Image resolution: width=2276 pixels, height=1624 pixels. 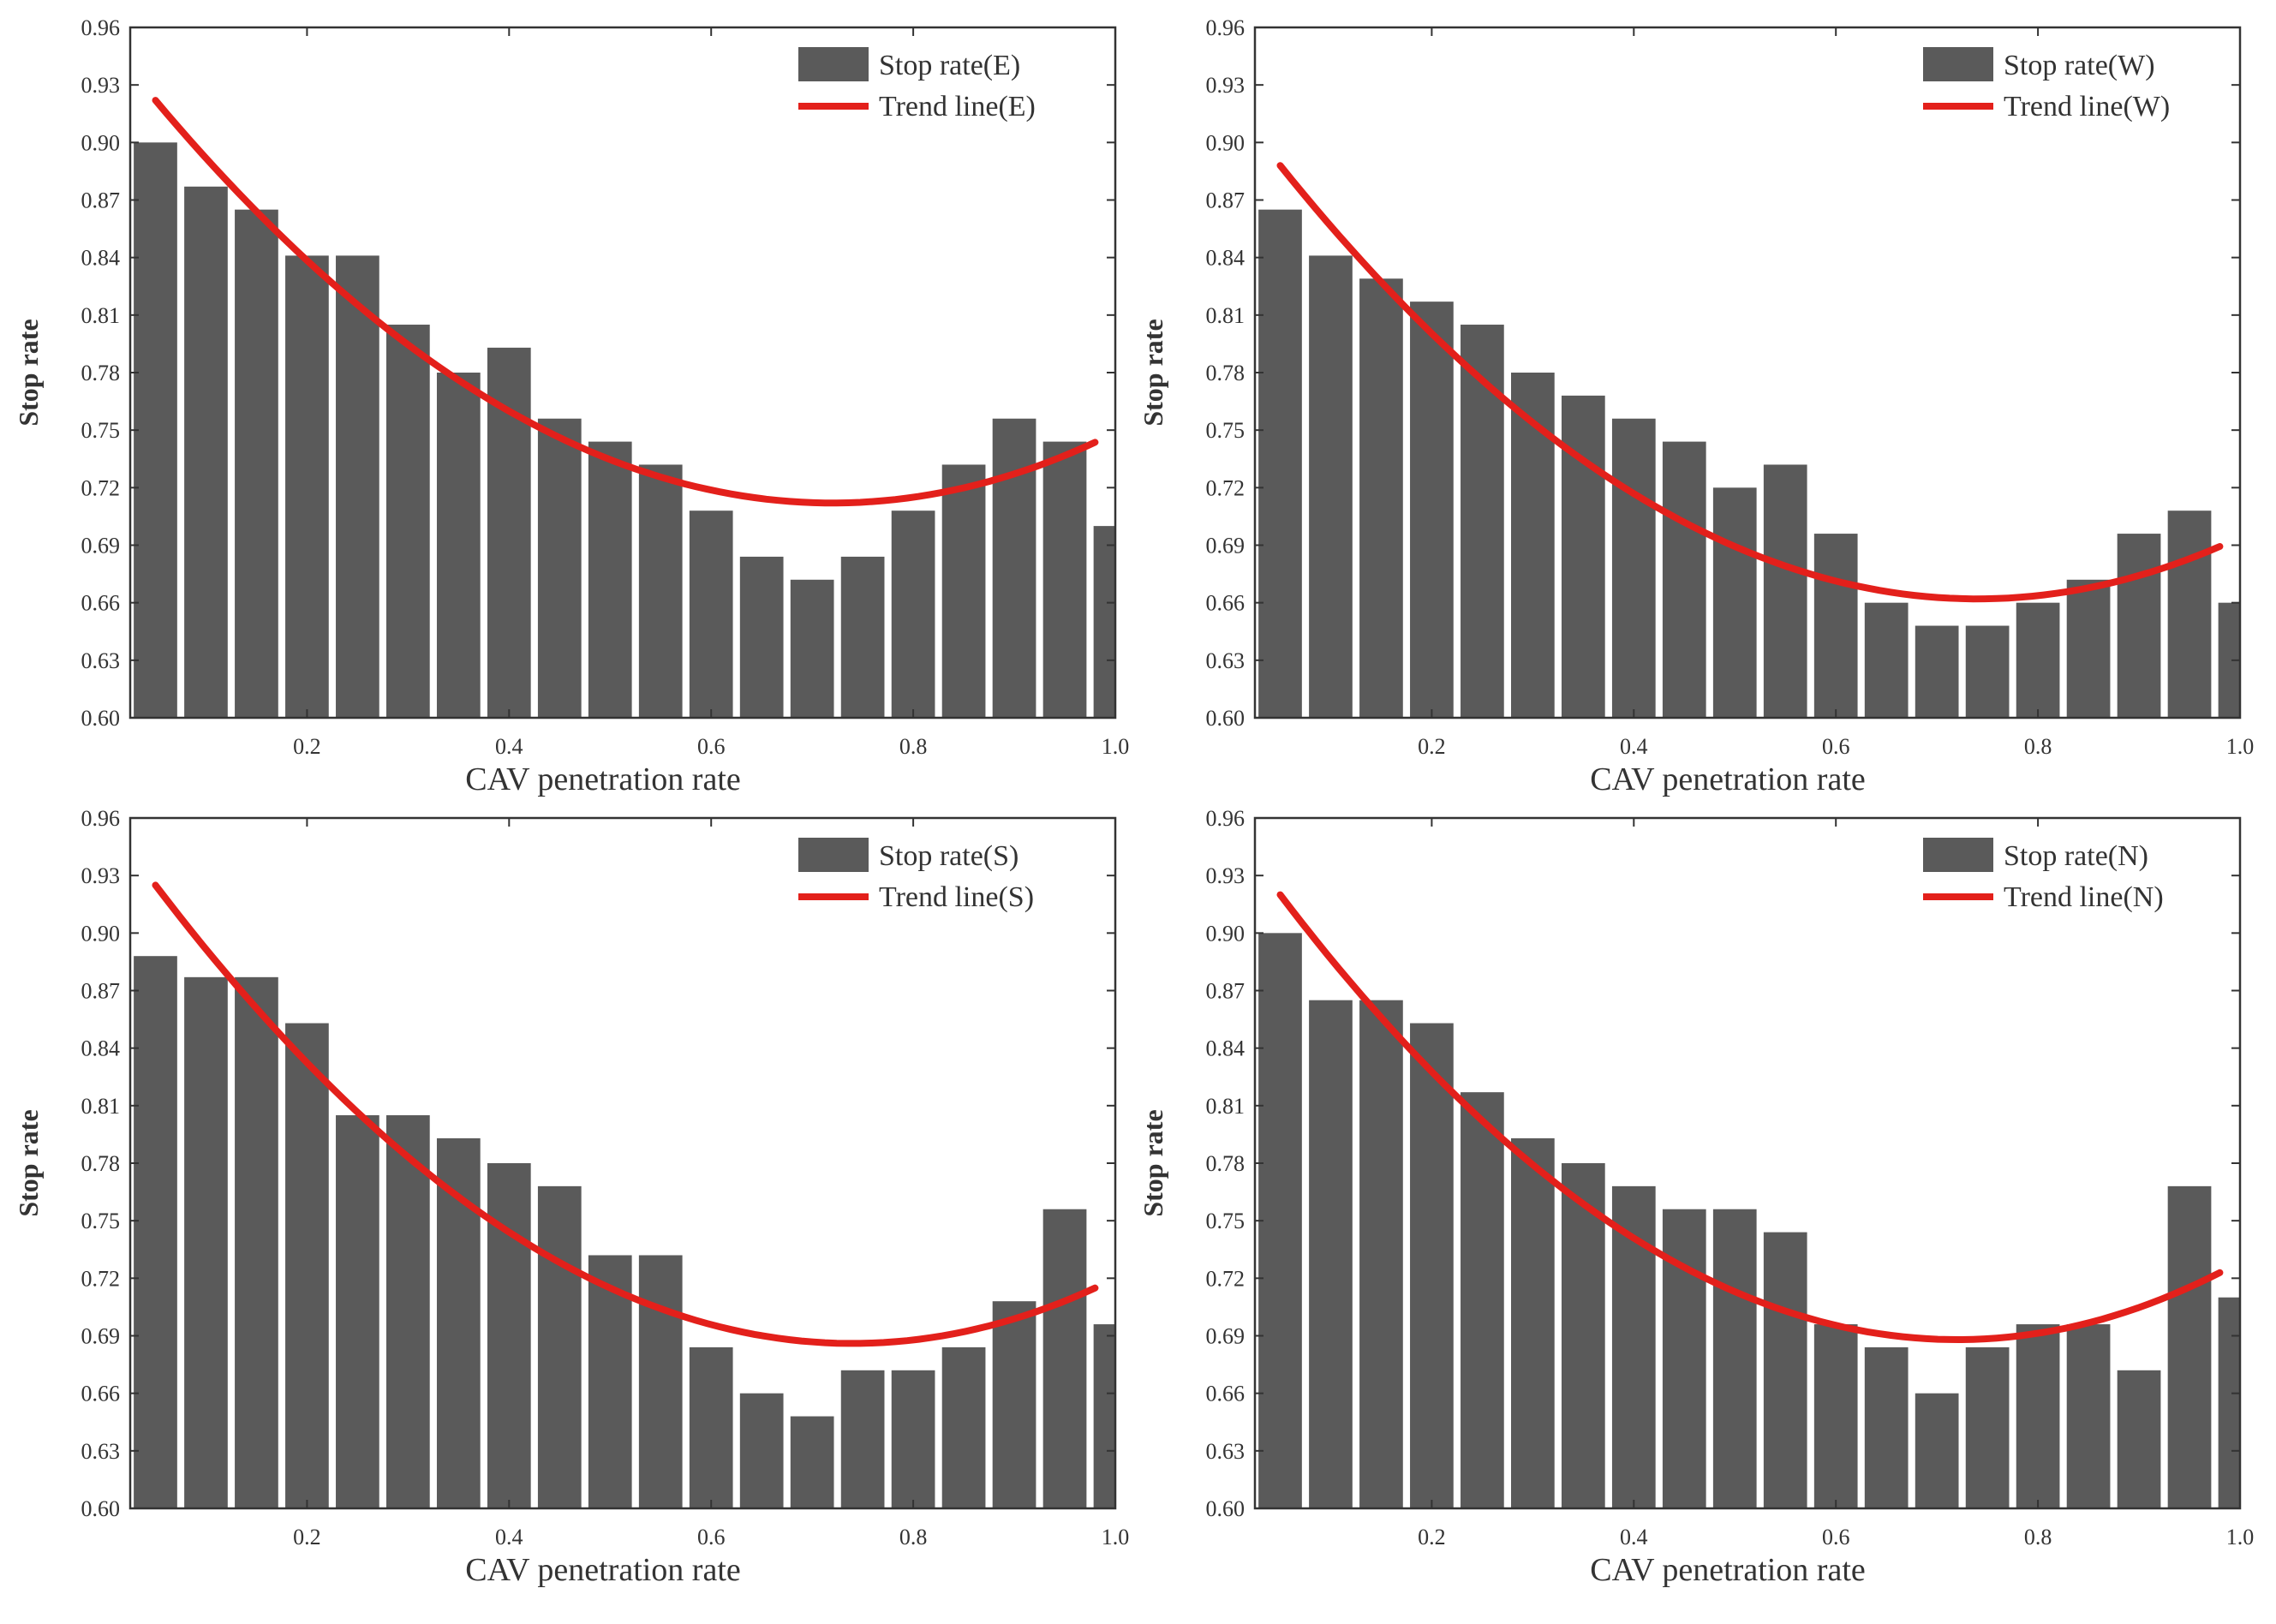 I want to click on y-tick-label: 0.60, so click(x=101, y=1508).